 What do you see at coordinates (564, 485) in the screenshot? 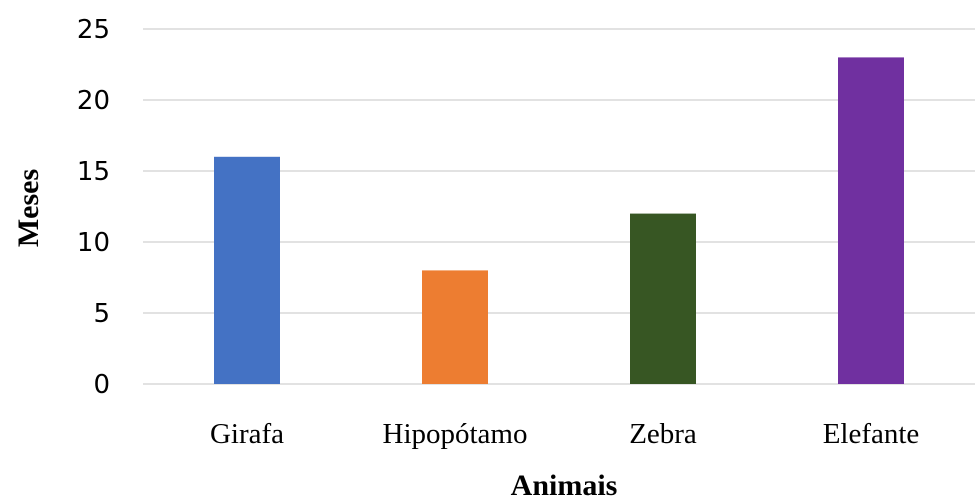
I see `x-axis-title: Animais` at bounding box center [564, 485].